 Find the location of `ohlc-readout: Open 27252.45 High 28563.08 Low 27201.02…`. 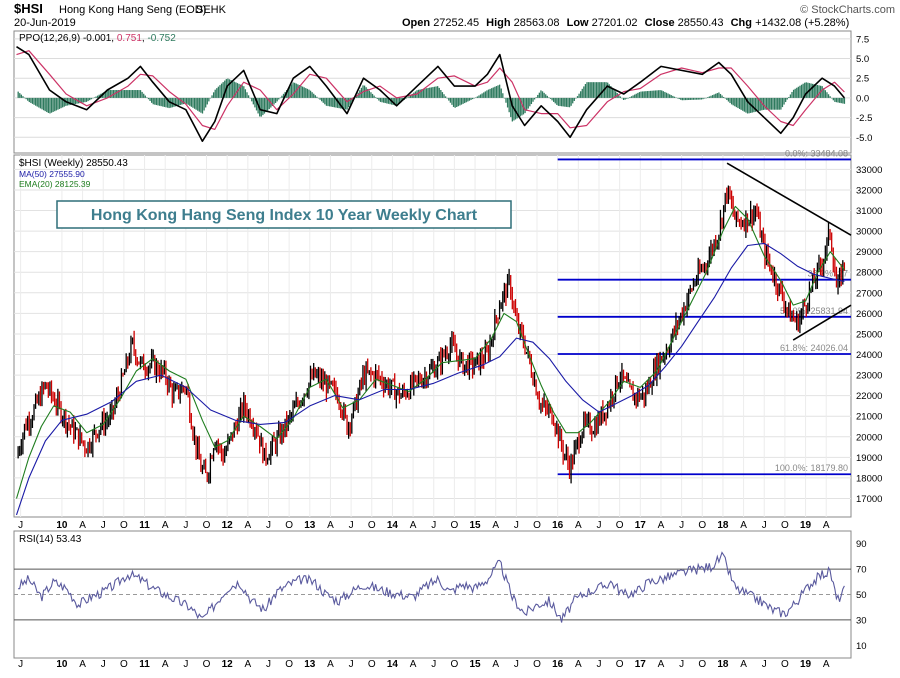

ohlc-readout: Open 27252.45 High 28563.08 Low 27201.02… is located at coordinates (625, 23).